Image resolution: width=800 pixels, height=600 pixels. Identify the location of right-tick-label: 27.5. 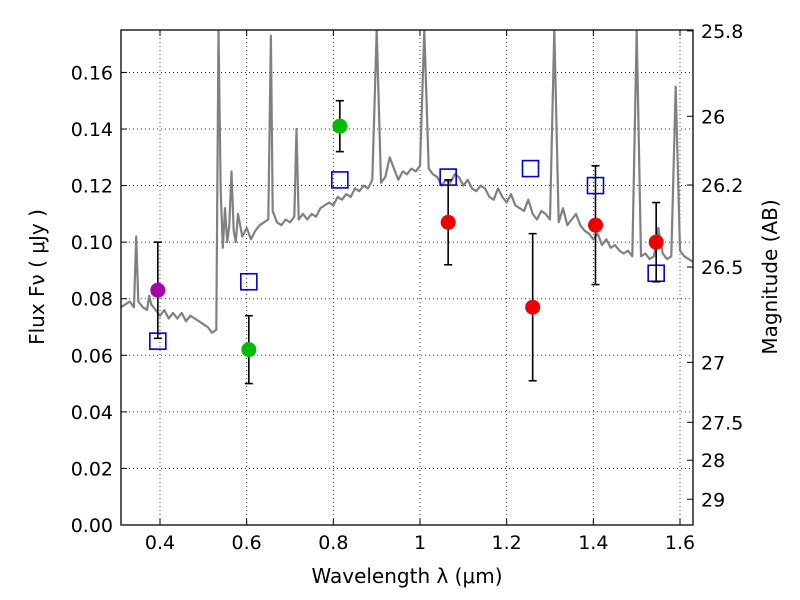
(722, 423).